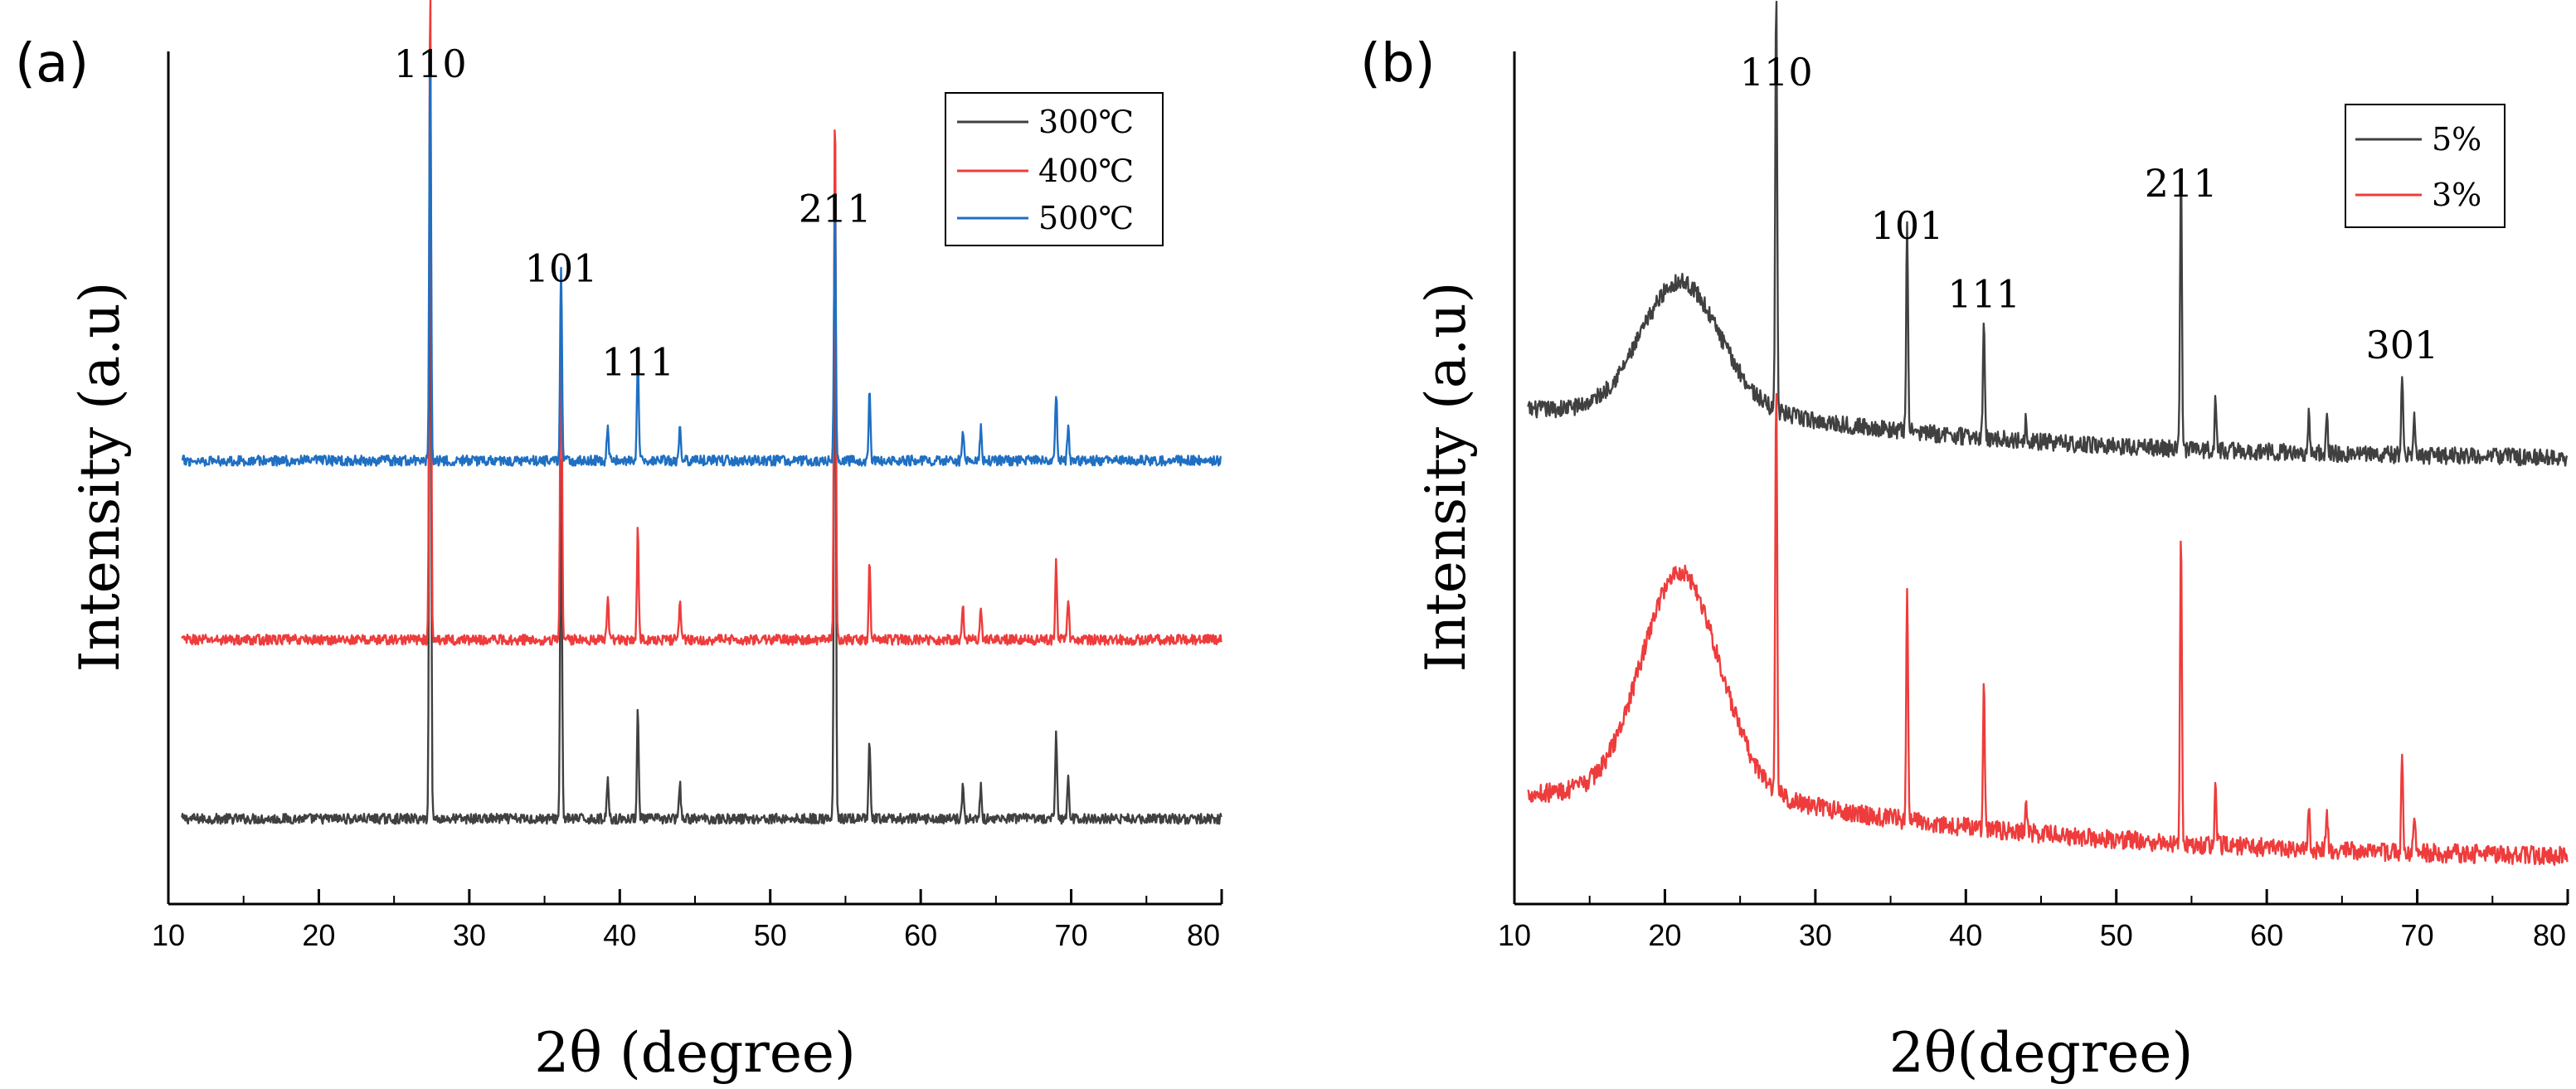  Describe the element at coordinates (2456, 195) in the screenshot. I see `legend-label: 3%` at that location.